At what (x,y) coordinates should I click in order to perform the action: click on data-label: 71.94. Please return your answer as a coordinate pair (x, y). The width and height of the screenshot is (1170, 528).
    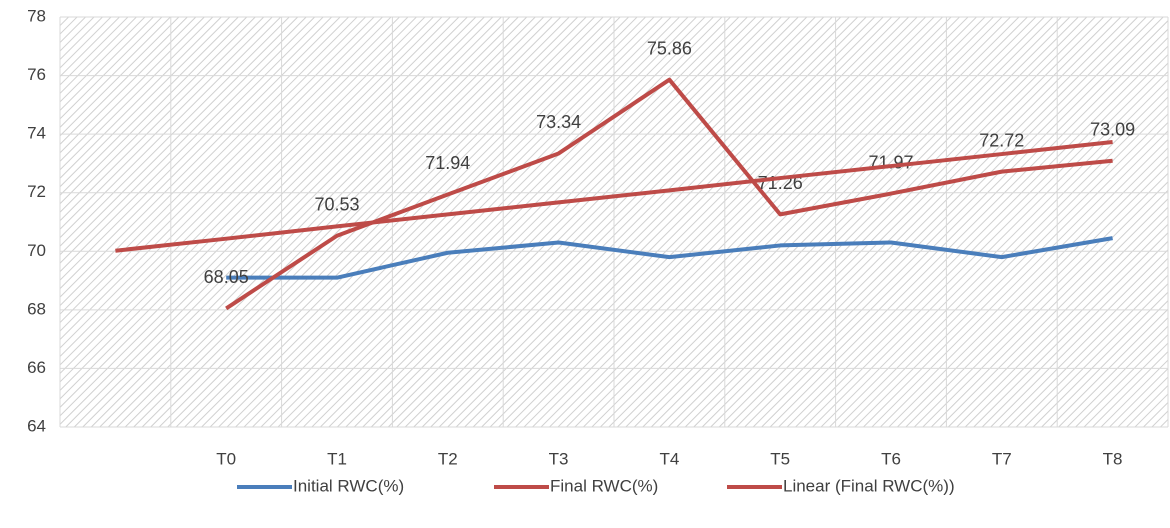
    Looking at the image, I should click on (447, 163).